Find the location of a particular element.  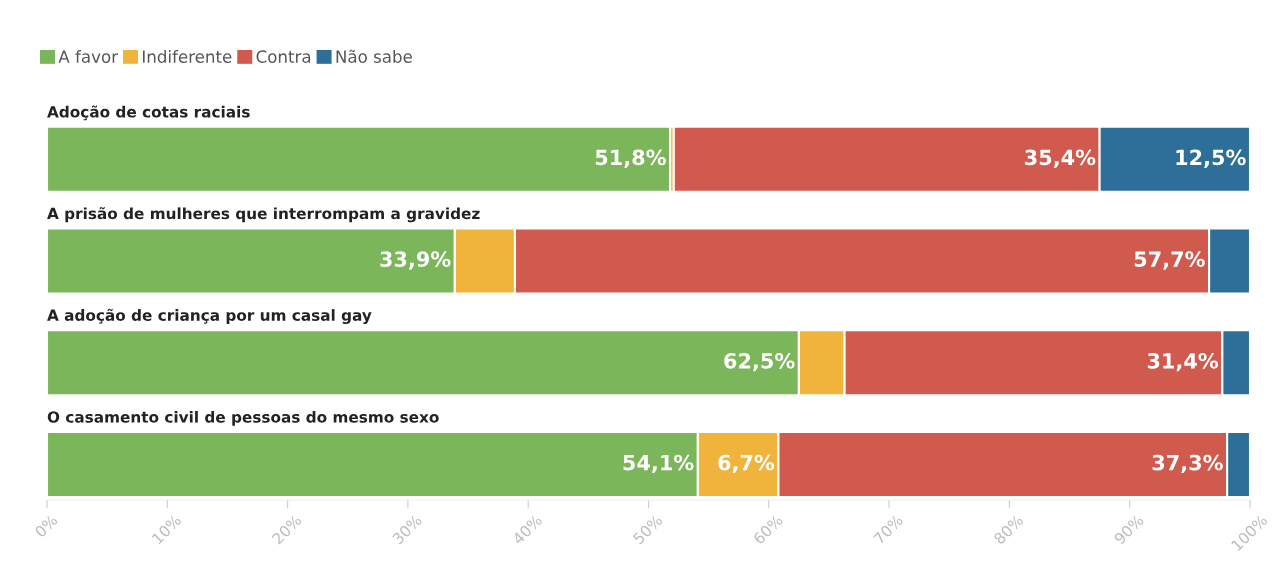

data-label: 62,5% is located at coordinates (759, 362).